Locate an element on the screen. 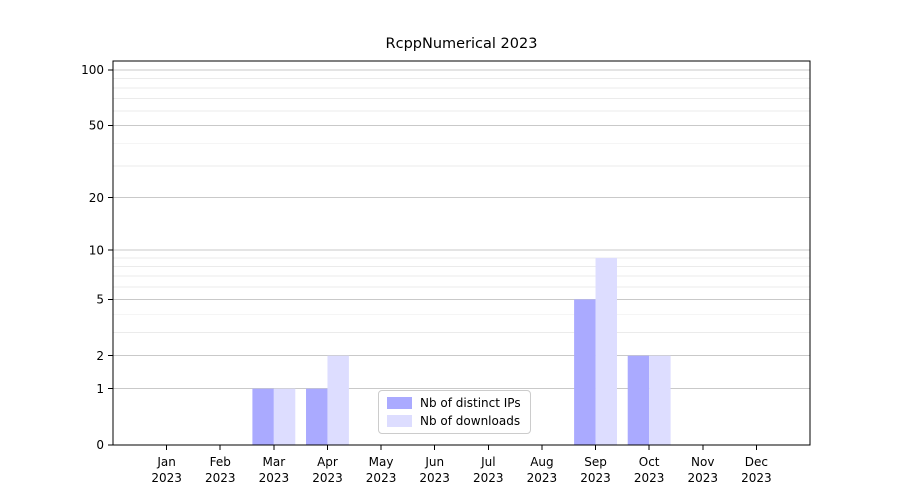  bar-oct-distinct-ips is located at coordinates (638, 400).